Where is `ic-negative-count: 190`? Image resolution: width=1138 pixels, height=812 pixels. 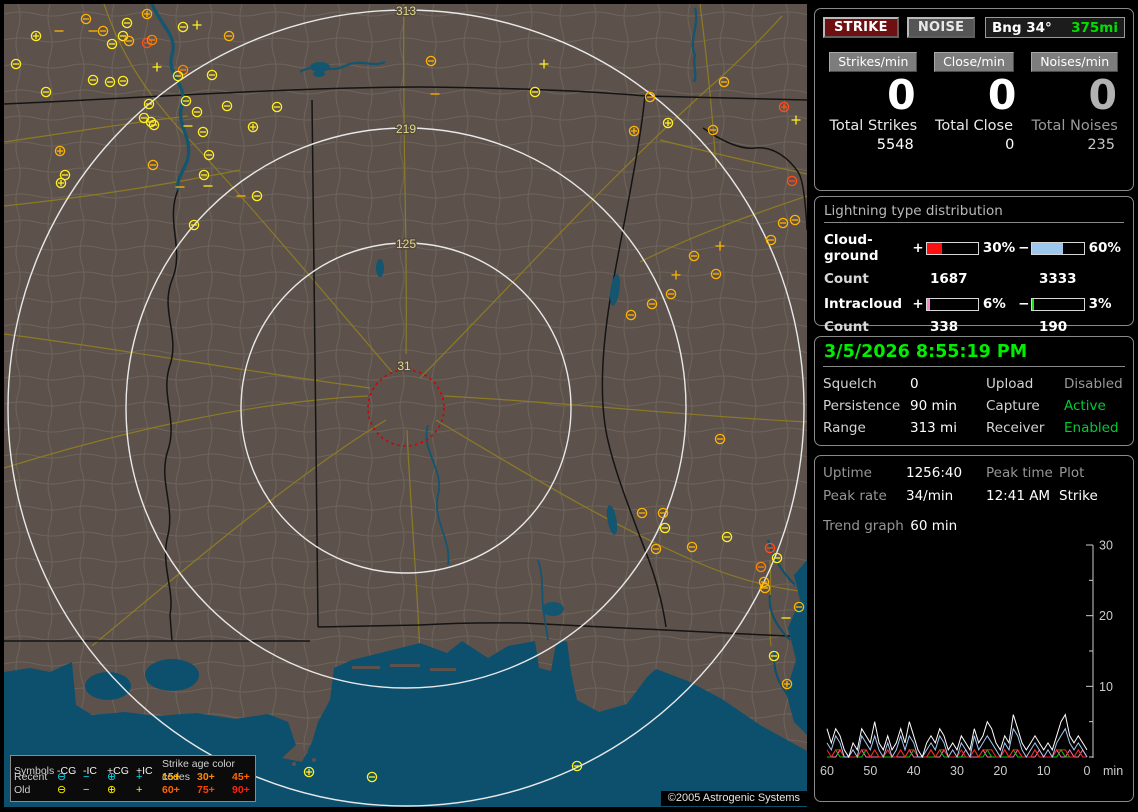 ic-negative-count: 190 is located at coordinates (1053, 327).